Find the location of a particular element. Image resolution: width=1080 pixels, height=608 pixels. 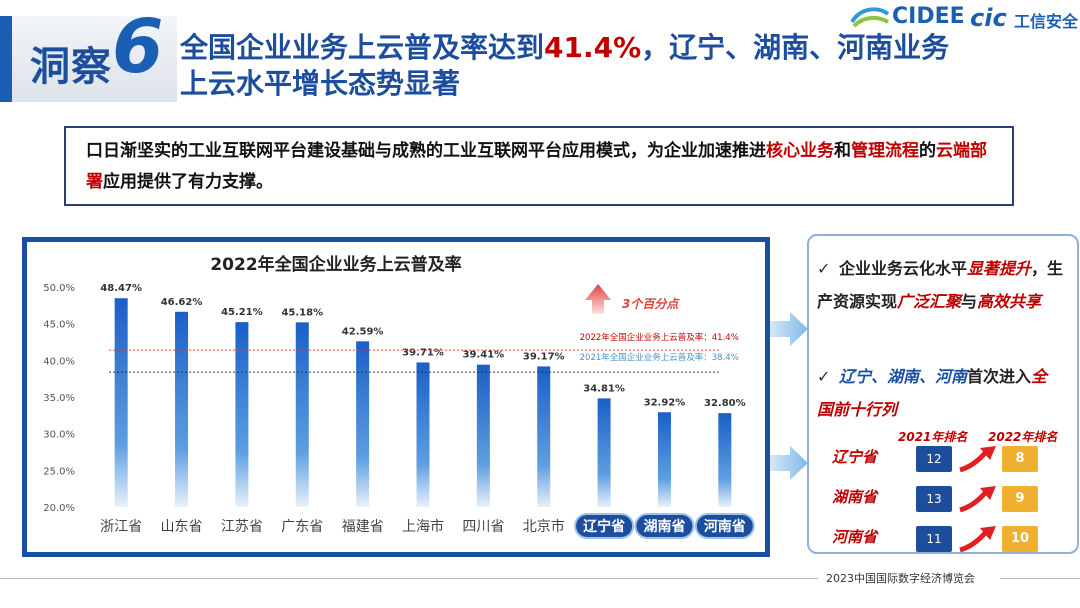

increase-arrow-icon is located at coordinates (598, 299).